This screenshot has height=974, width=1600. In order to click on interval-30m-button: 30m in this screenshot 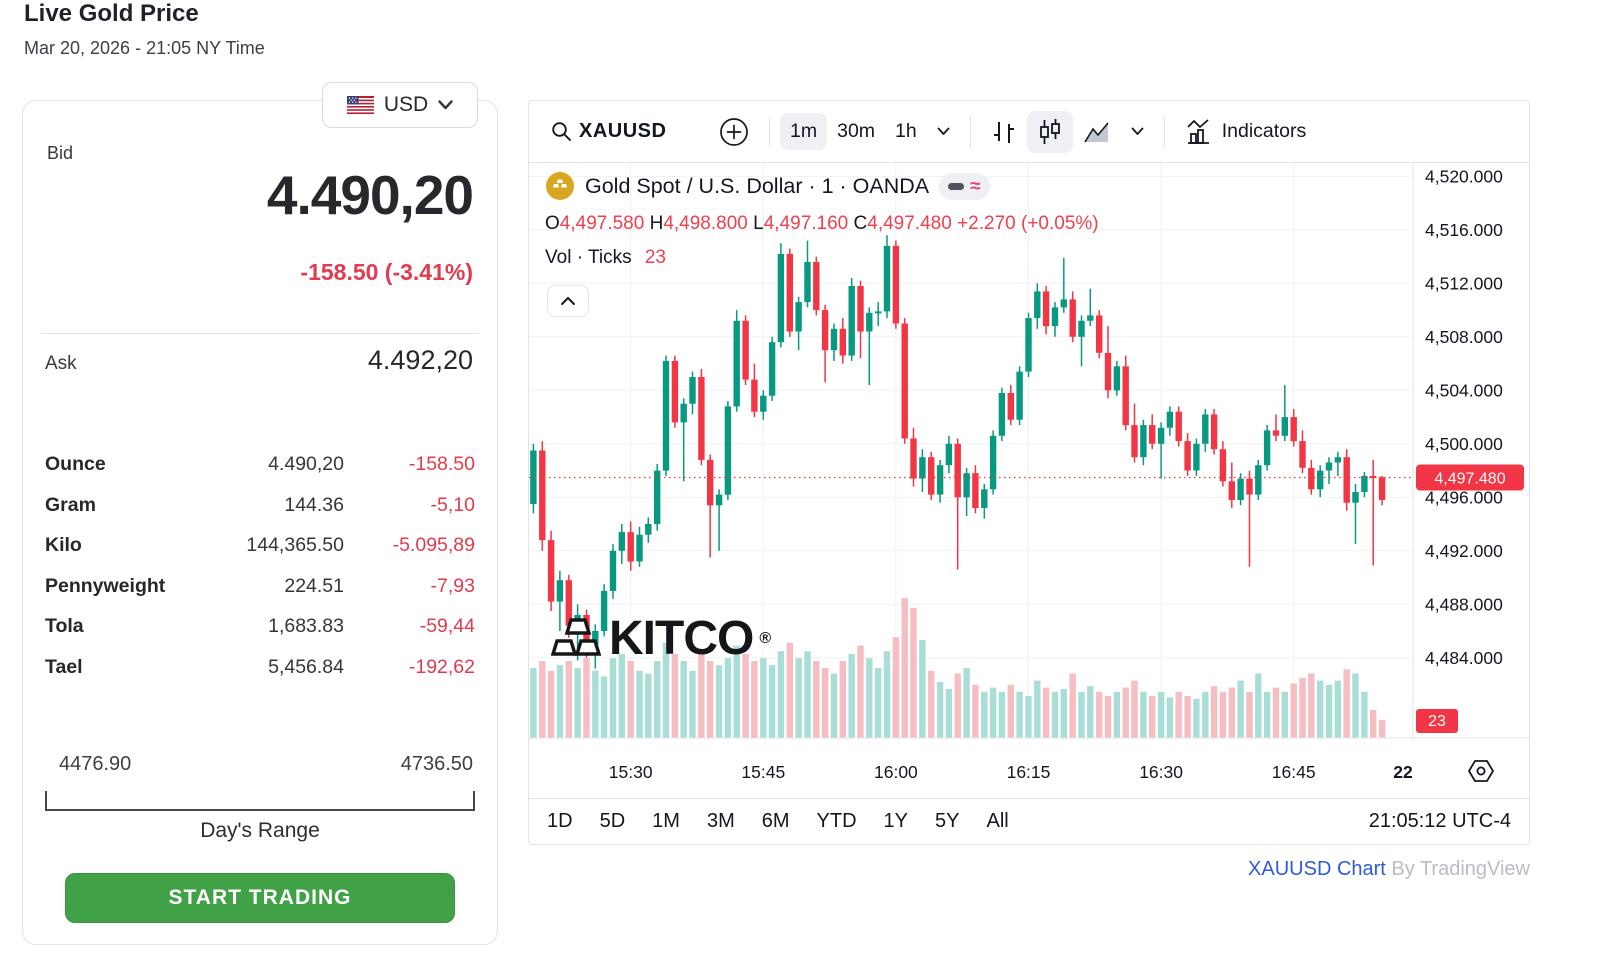, I will do `click(856, 131)`.